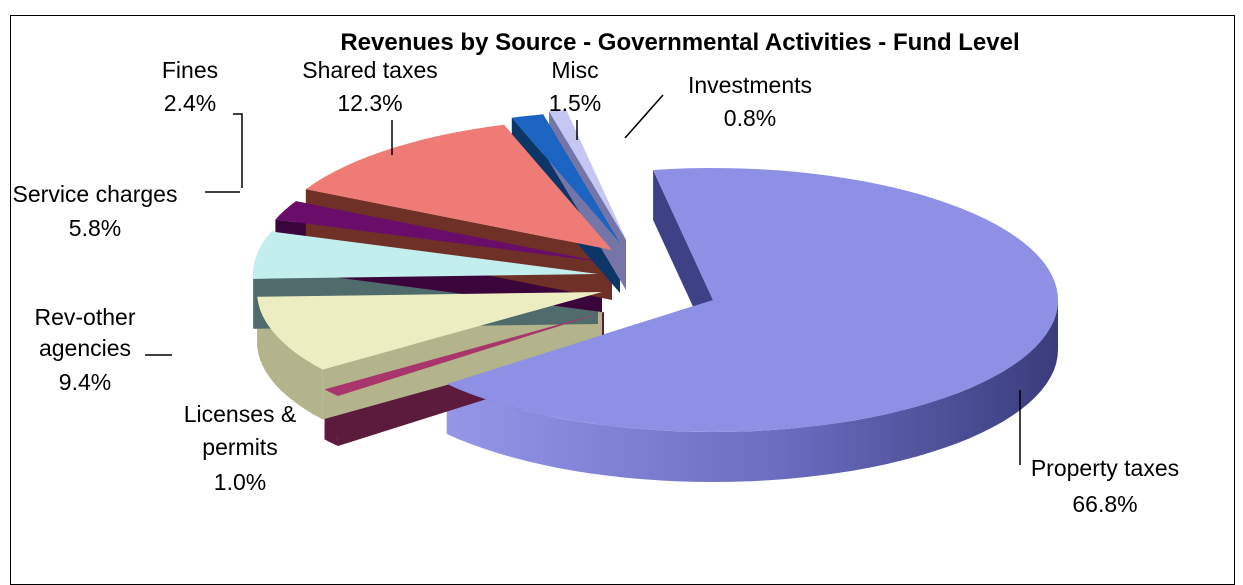 This screenshot has width=1243, height=585. Describe the element at coordinates (85, 317) in the screenshot. I see `slice-name-rev-other-agencies-0: Rev-other` at that location.